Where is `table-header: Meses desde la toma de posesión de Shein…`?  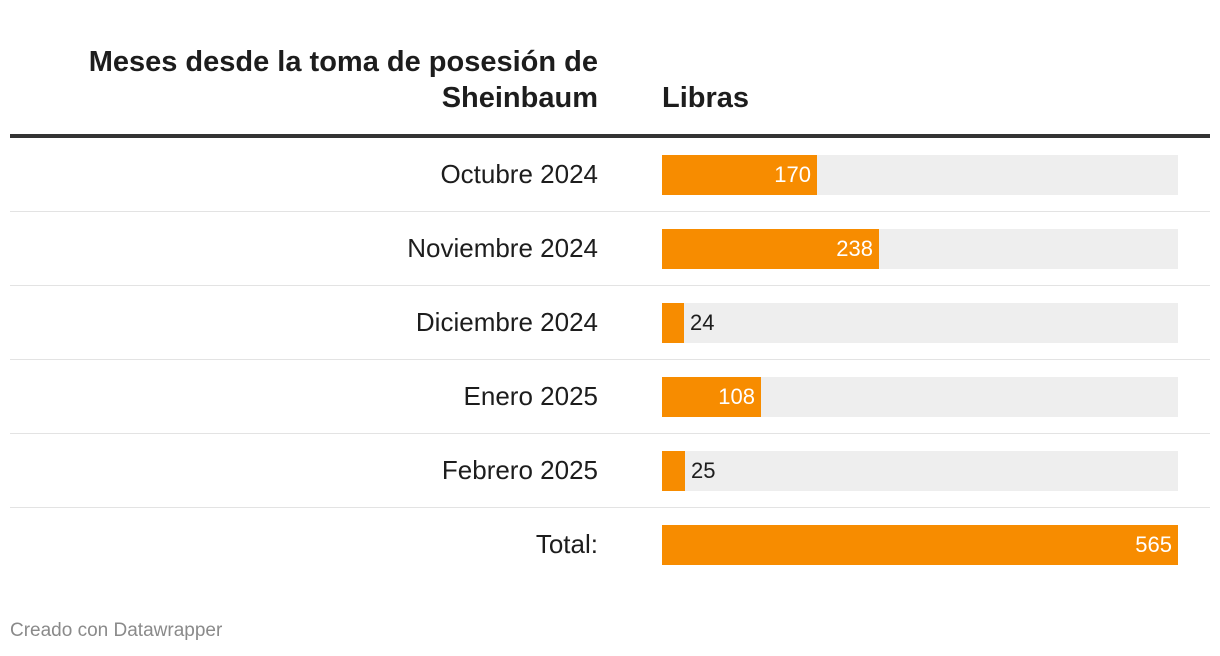 table-header: Meses desde la toma de posesión de Shein… is located at coordinates (610, 89).